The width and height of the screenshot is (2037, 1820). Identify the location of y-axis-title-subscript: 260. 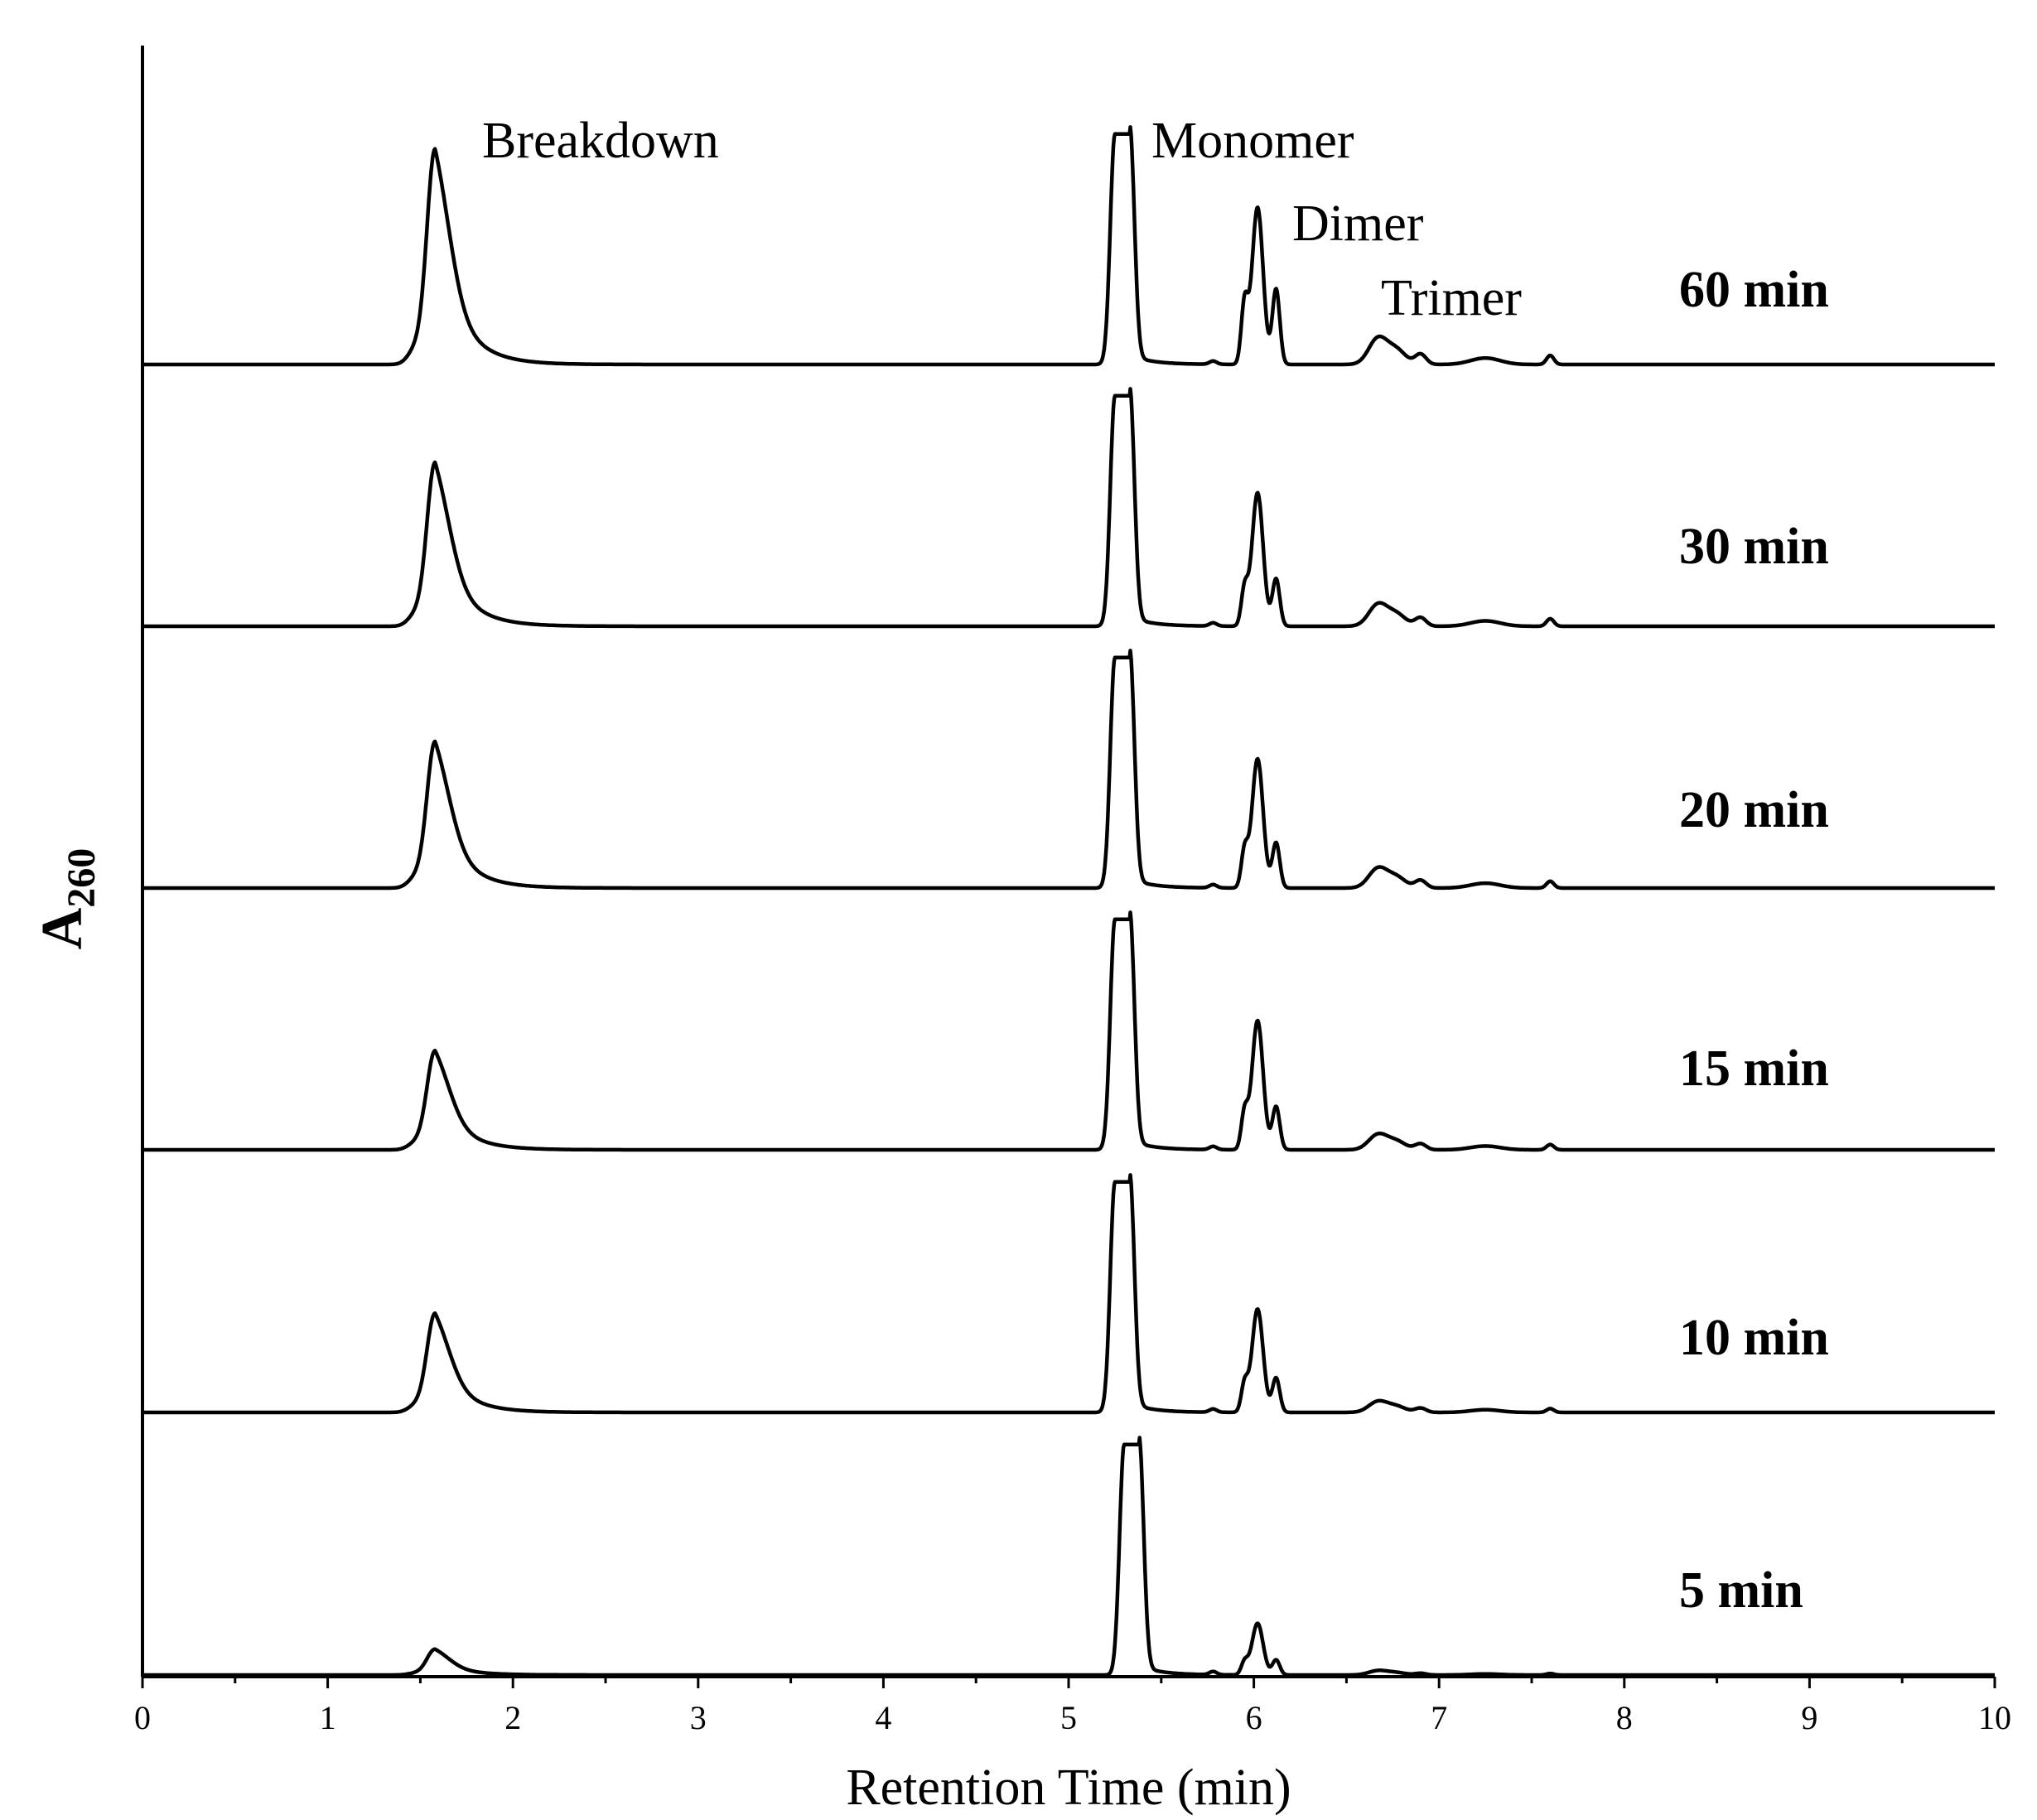
(82, 878).